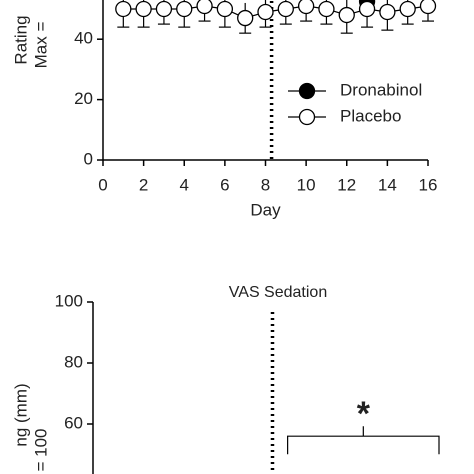 The width and height of the screenshot is (474, 474). What do you see at coordinates (370, 115) in the screenshot?
I see `legend-label: Placebo` at bounding box center [370, 115].